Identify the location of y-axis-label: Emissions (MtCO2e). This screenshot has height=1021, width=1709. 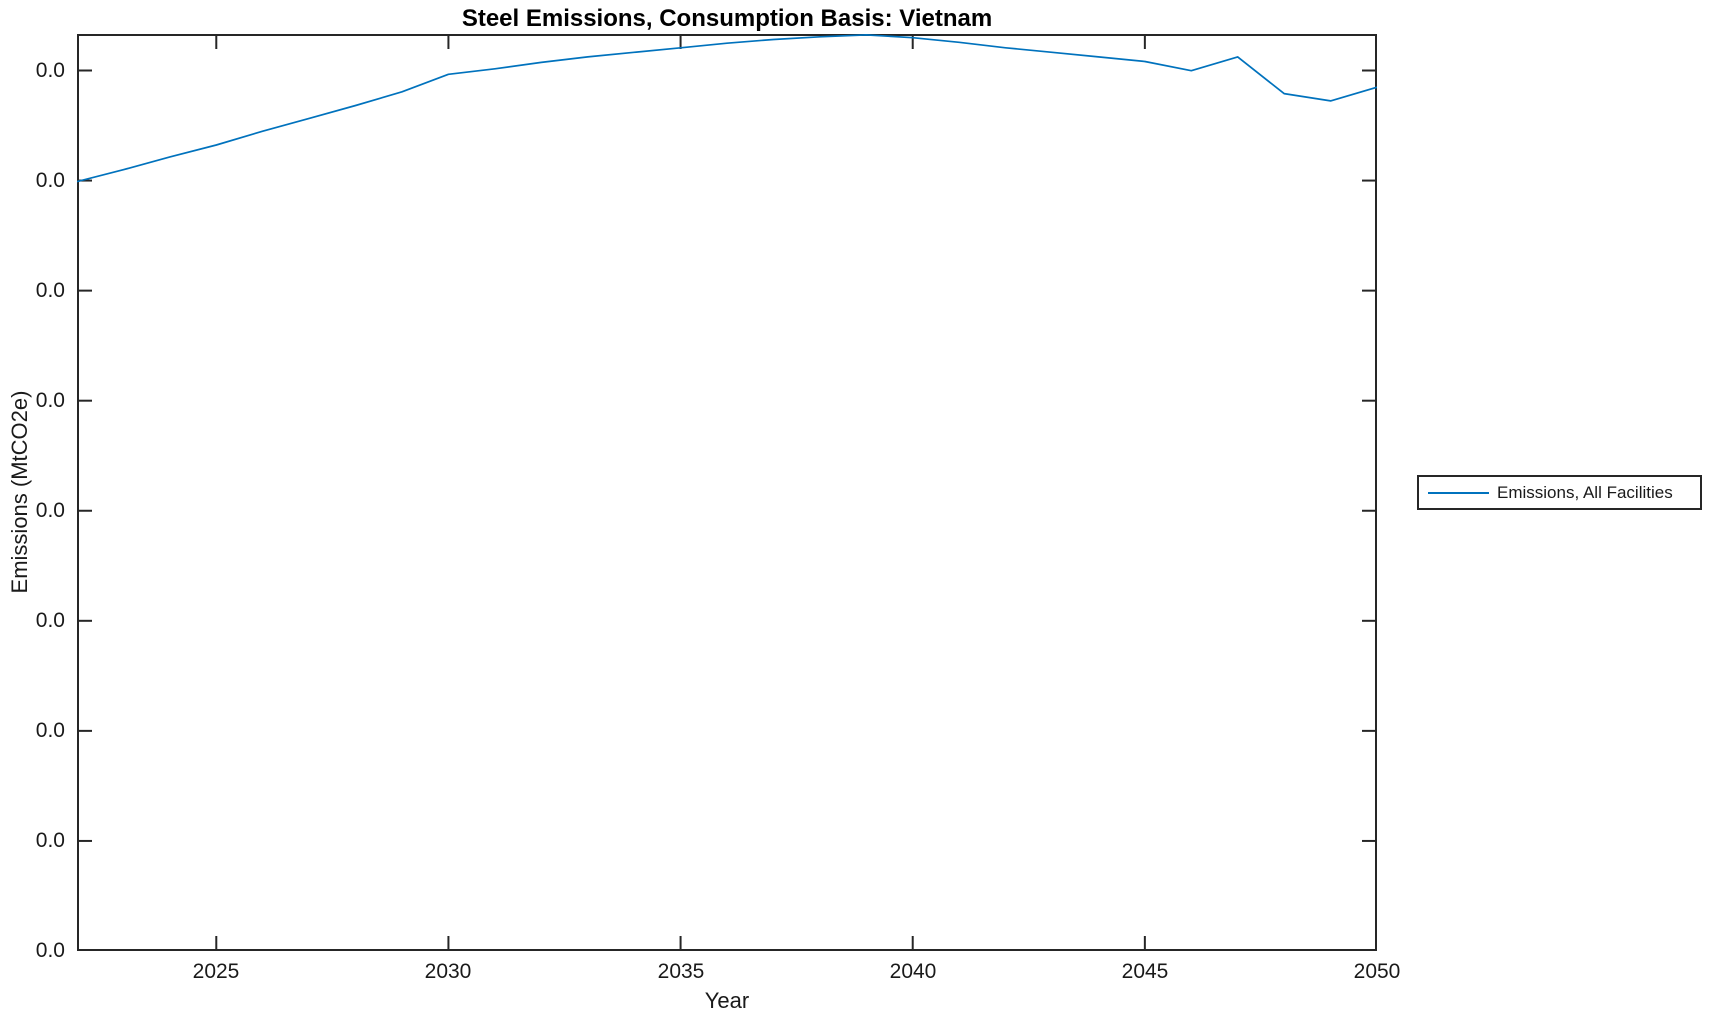
(19, 492).